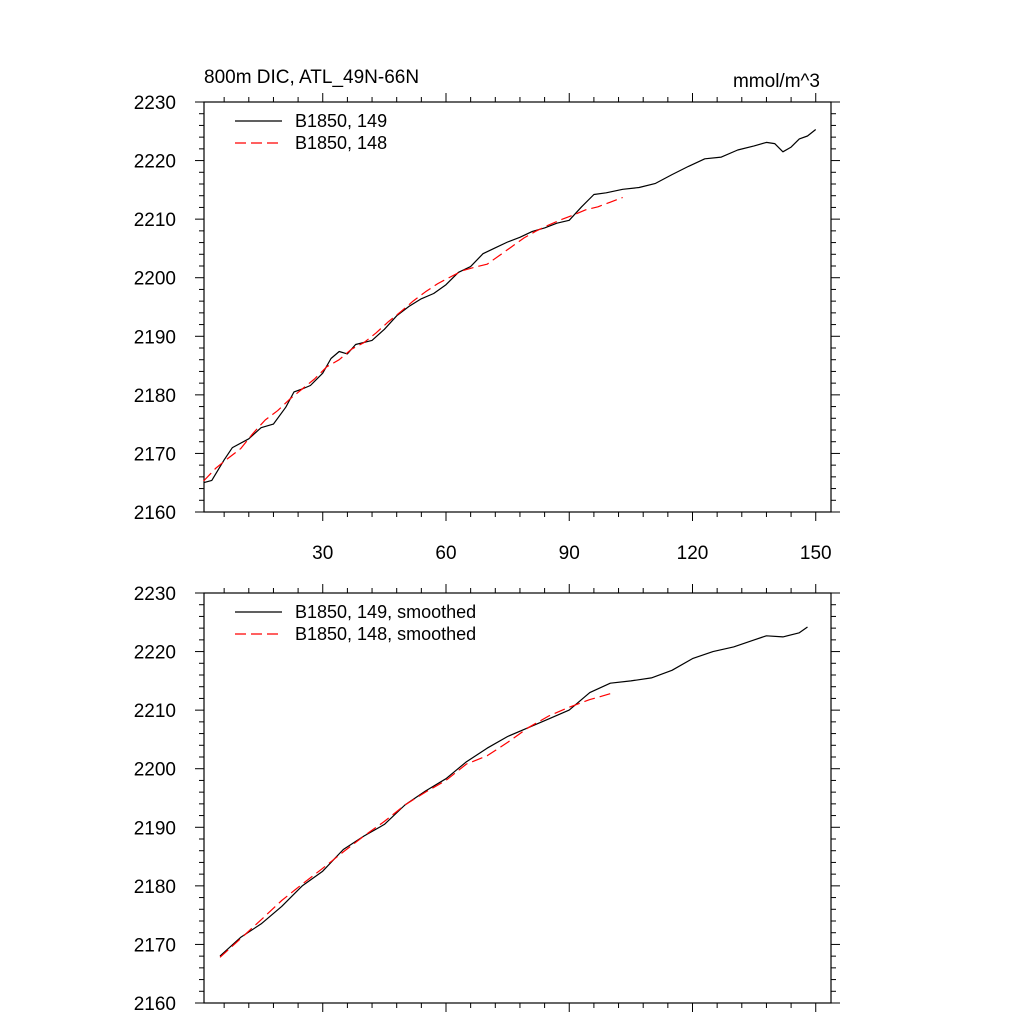 The image size is (1024, 1029). Describe the element at coordinates (322, 553) in the screenshot. I see `x-tick-label: 30` at that location.